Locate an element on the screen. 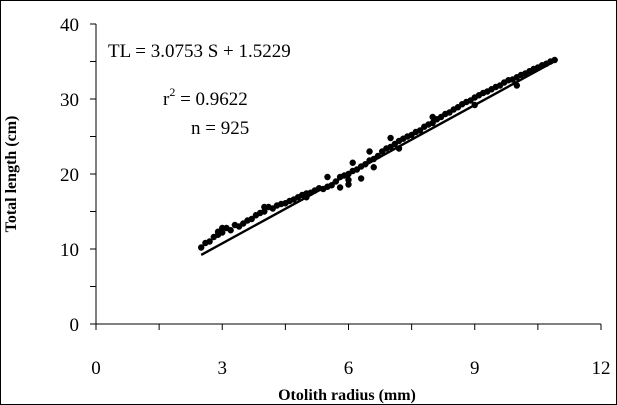 Image resolution: width=617 pixels, height=405 pixels. x-tick-label: 6 is located at coordinates (349, 368).